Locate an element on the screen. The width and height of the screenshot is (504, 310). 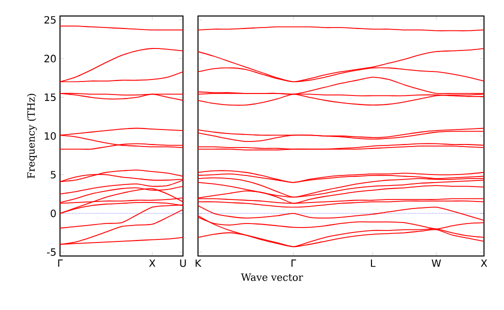
y-tick-label: 5 is located at coordinates (53, 174).